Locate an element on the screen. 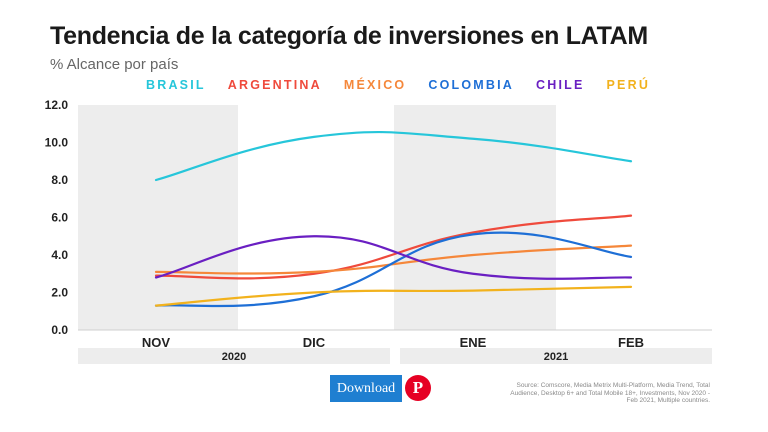 Image resolution: width=768 pixels, height=432 pixels. chart-legend: BRASIL ARGENTINA MÉXICO COLOMBIA CHILE PERÚ is located at coordinates (398, 85).